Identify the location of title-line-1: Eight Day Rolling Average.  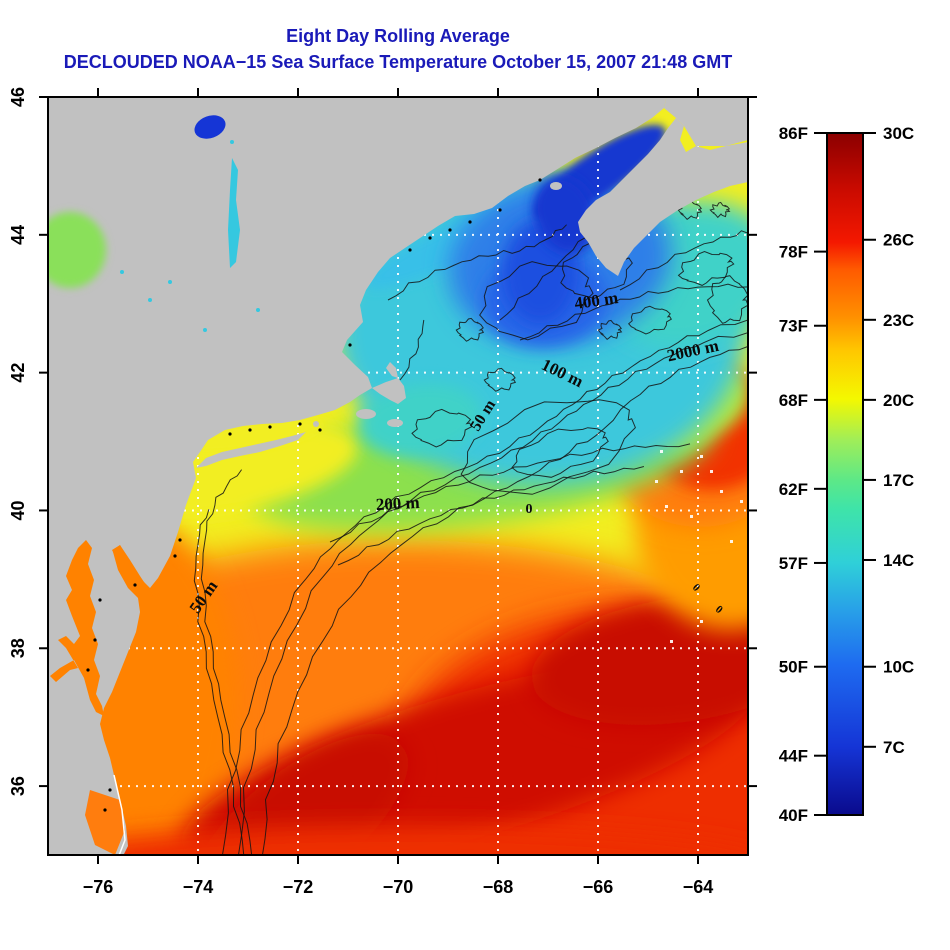
(398, 36).